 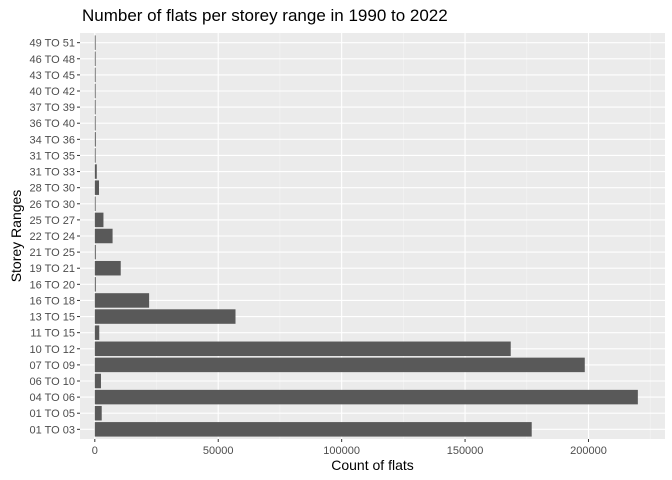 I want to click on y-tick-label: 43 TO 45, so click(x=52, y=76).